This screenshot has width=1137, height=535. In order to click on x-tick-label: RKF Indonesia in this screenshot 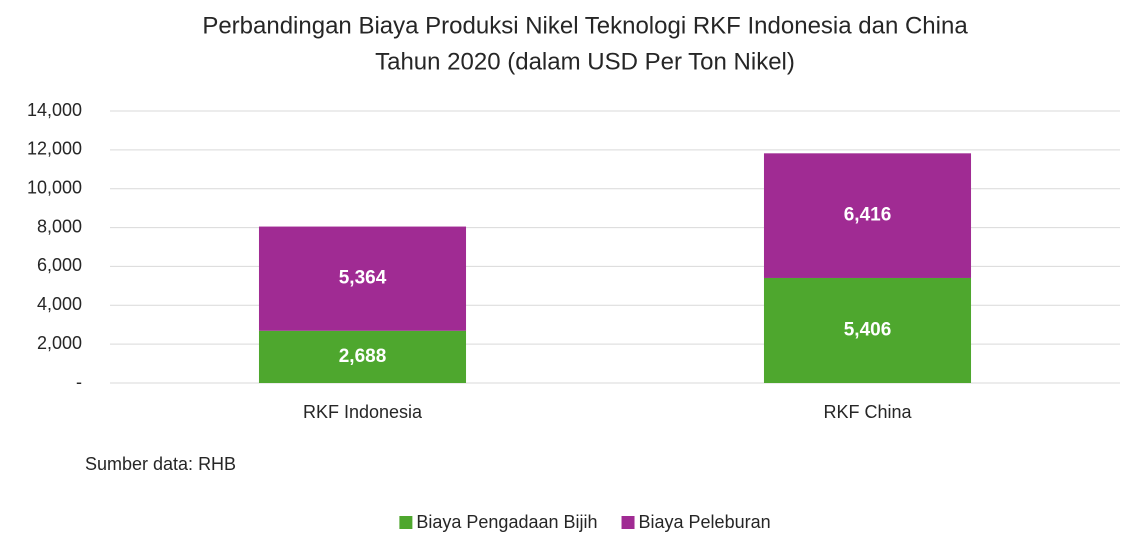, I will do `click(363, 412)`.